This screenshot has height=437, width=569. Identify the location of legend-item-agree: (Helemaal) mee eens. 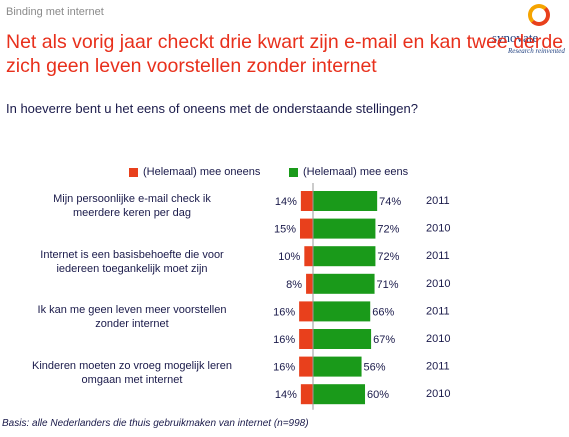
(348, 172).